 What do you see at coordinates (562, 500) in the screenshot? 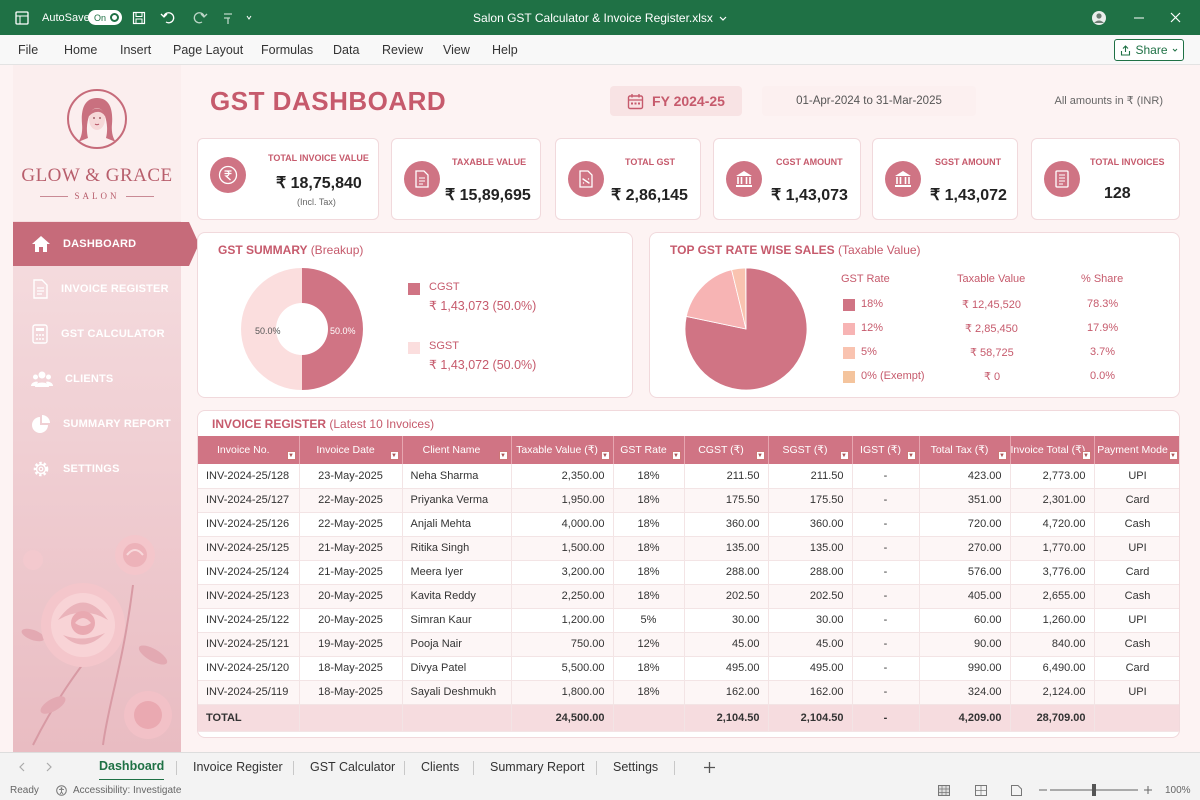
I see `cell-taxable-value: 1,950.00` at bounding box center [562, 500].